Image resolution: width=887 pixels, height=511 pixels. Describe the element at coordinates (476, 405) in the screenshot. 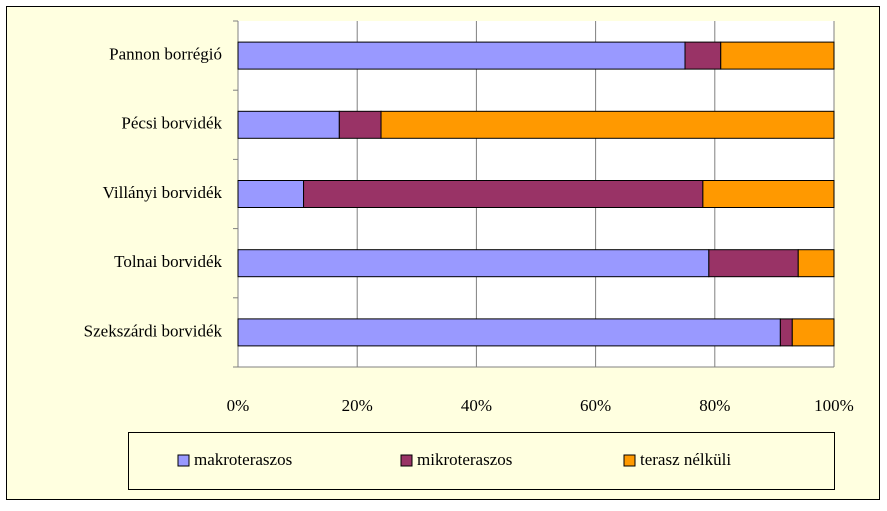

I see `x-tick-label: 40%` at that location.